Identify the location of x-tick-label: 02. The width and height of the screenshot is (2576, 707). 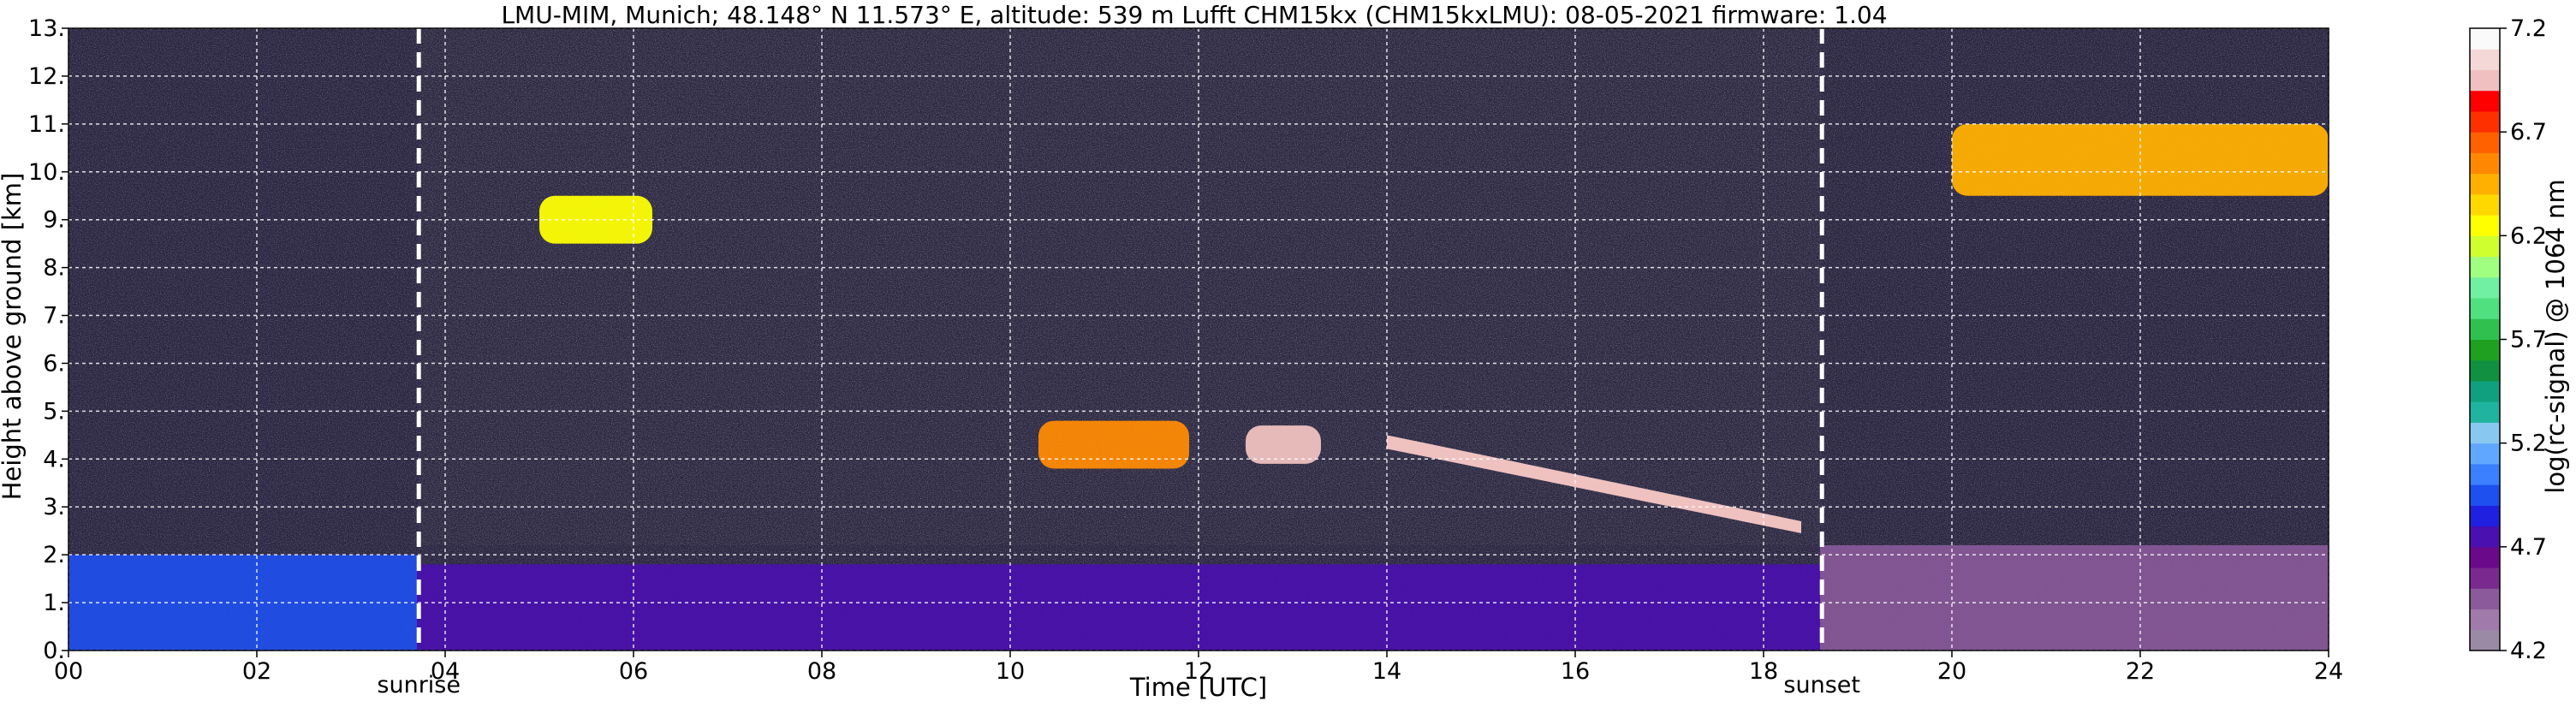
(256, 671).